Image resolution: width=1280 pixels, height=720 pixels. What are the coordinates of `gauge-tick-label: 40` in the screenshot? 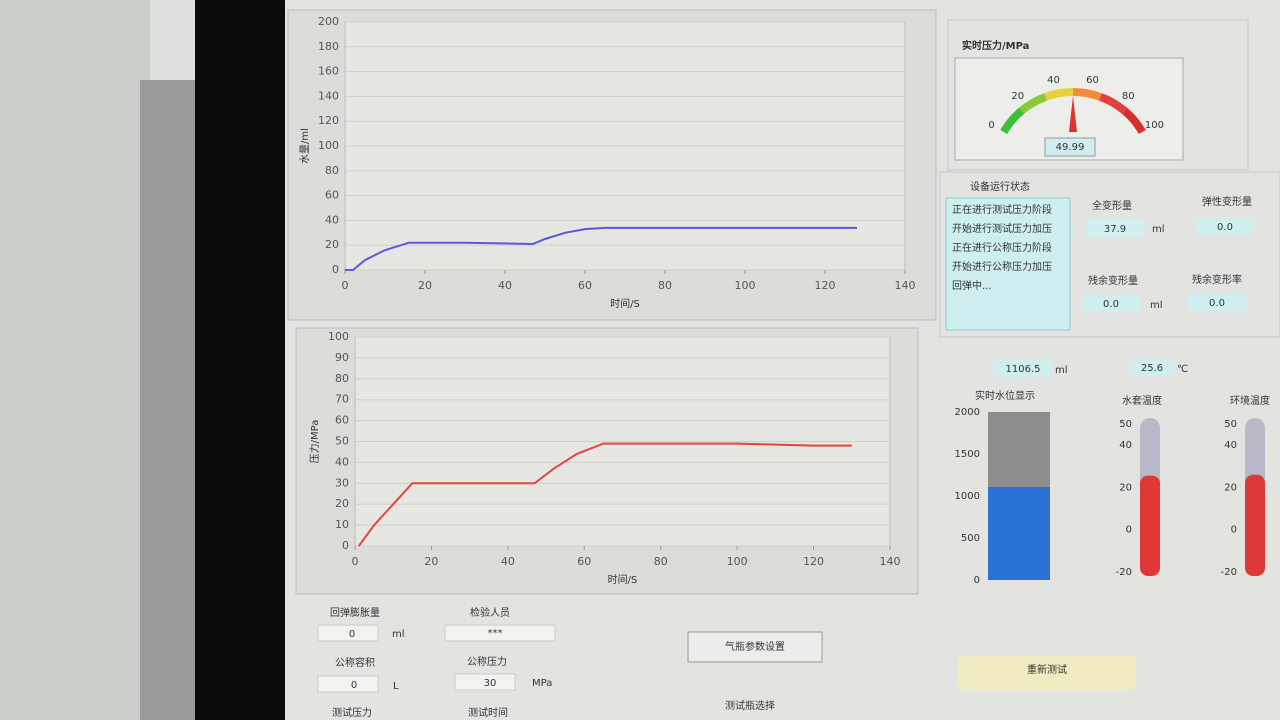 It's located at (1053, 80).